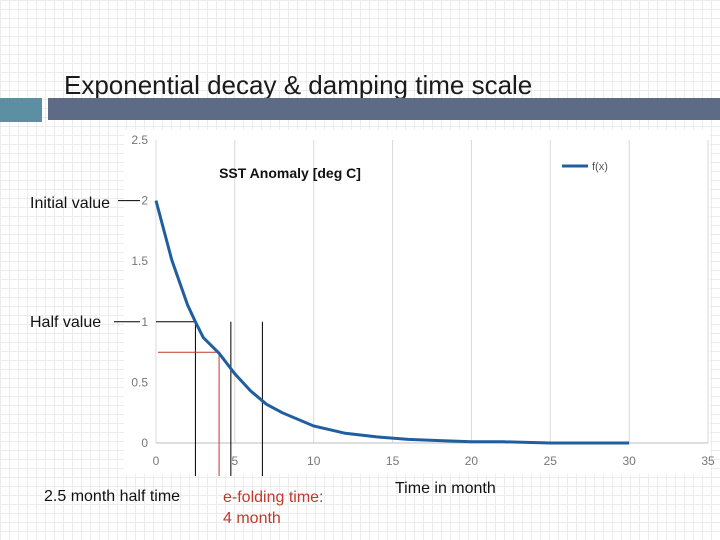 Image resolution: width=720 pixels, height=540 pixels. What do you see at coordinates (551, 461) in the screenshot?
I see `x-tick-label: 25` at bounding box center [551, 461].